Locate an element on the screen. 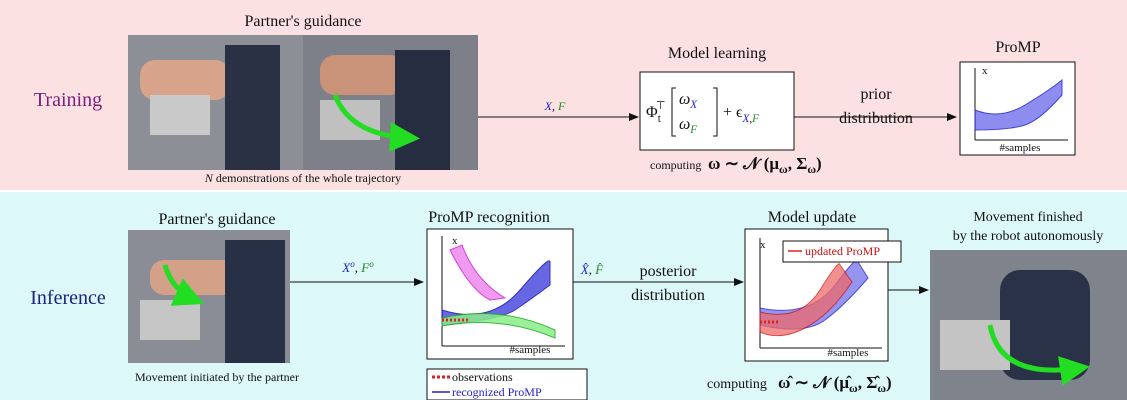 The width and height of the screenshot is (1127, 400). training-photo is located at coordinates (303, 102).